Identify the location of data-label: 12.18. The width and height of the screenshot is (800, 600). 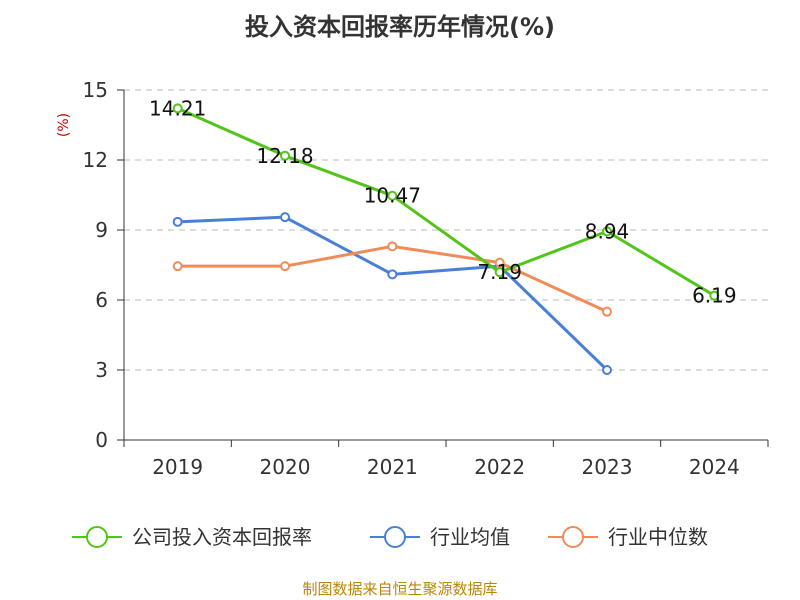
(284, 156).